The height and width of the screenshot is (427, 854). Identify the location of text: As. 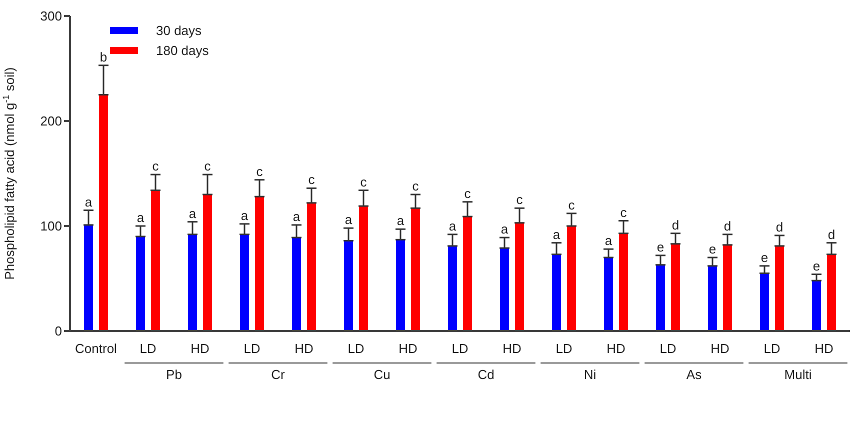
(694, 374).